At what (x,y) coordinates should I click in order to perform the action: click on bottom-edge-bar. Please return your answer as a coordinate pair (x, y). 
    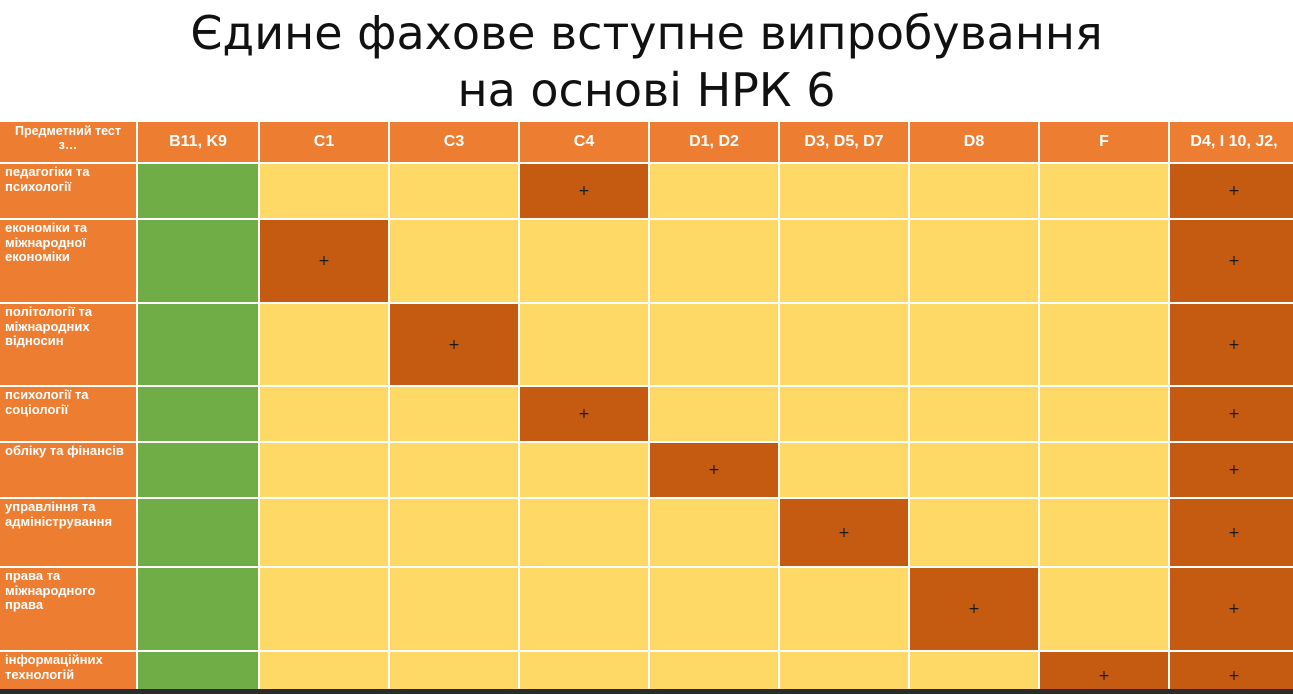
    Looking at the image, I should click on (646, 691).